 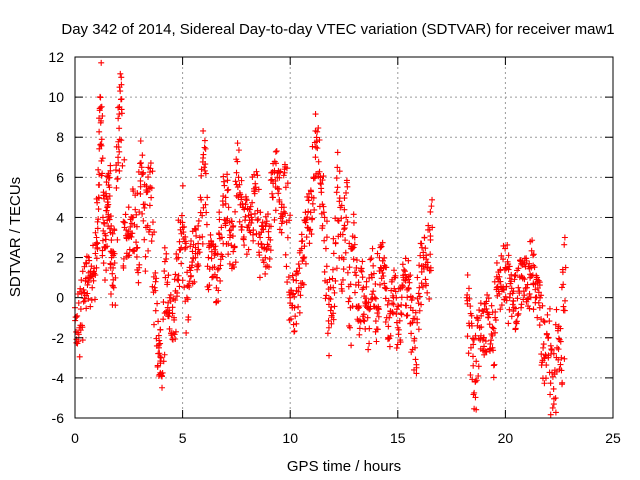 I want to click on y-tick-label: 10, so click(x=56, y=97).